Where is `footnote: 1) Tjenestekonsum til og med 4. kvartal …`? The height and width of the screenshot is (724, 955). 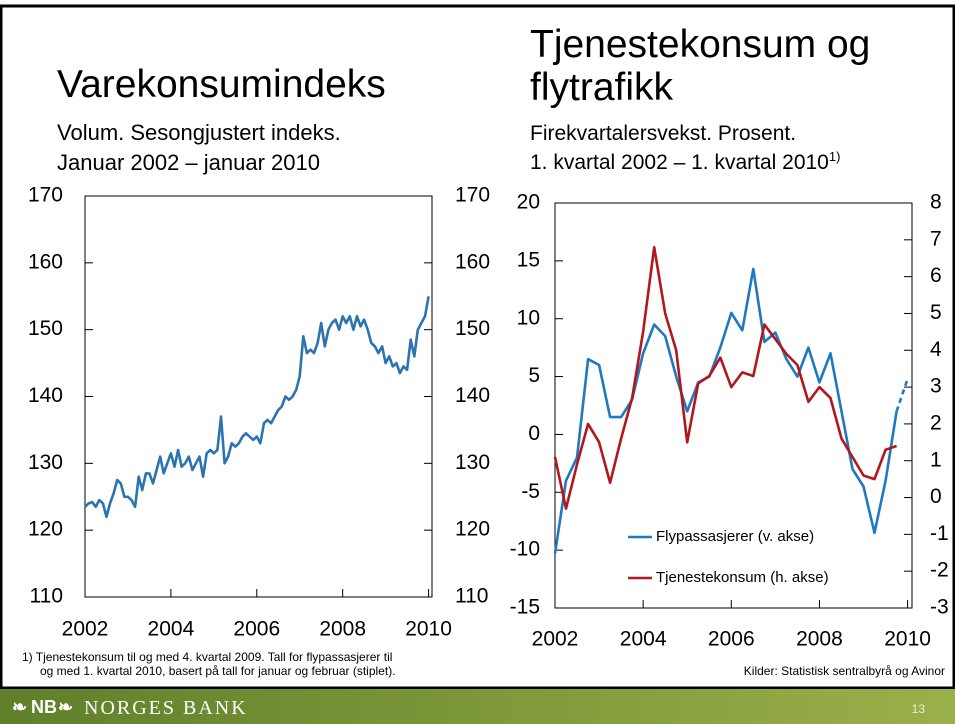 footnote: 1) Tjenestekonsum til og med 4. kvartal … is located at coordinates (207, 657).